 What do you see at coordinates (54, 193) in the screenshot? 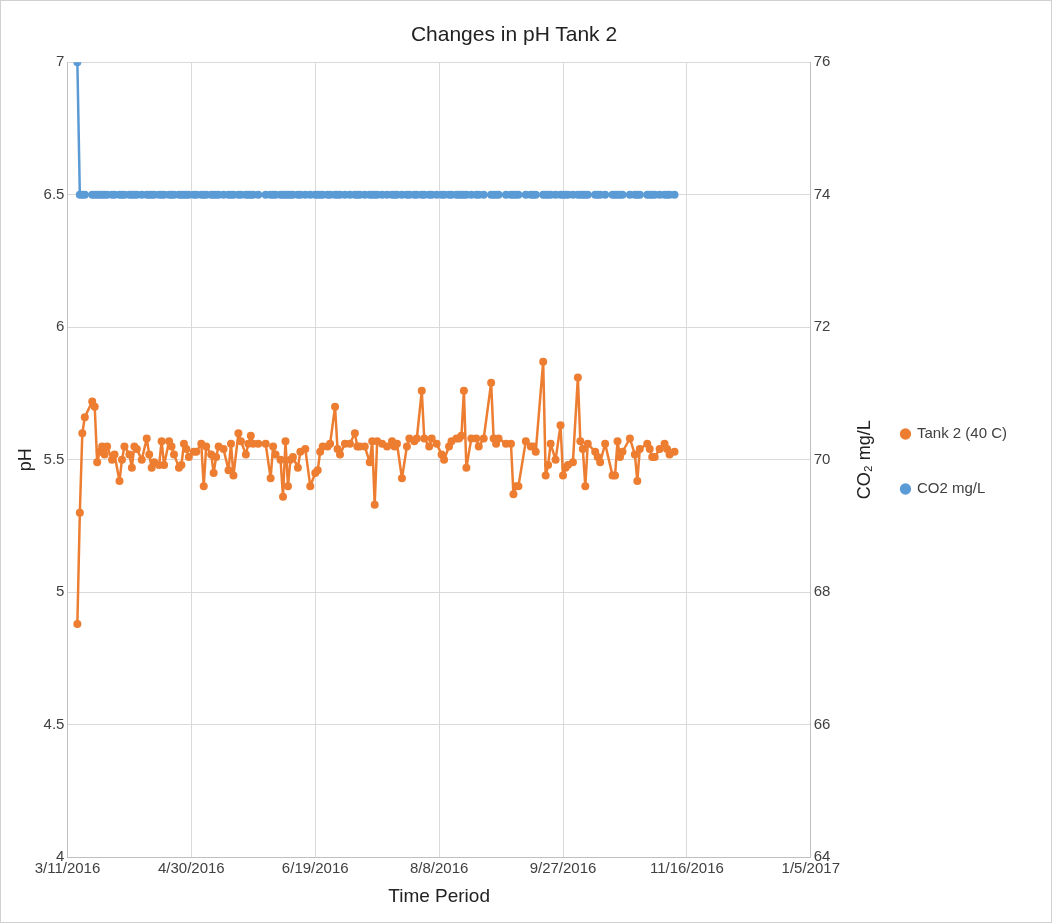
I see `y-tick-label: 6.5` at bounding box center [54, 193].